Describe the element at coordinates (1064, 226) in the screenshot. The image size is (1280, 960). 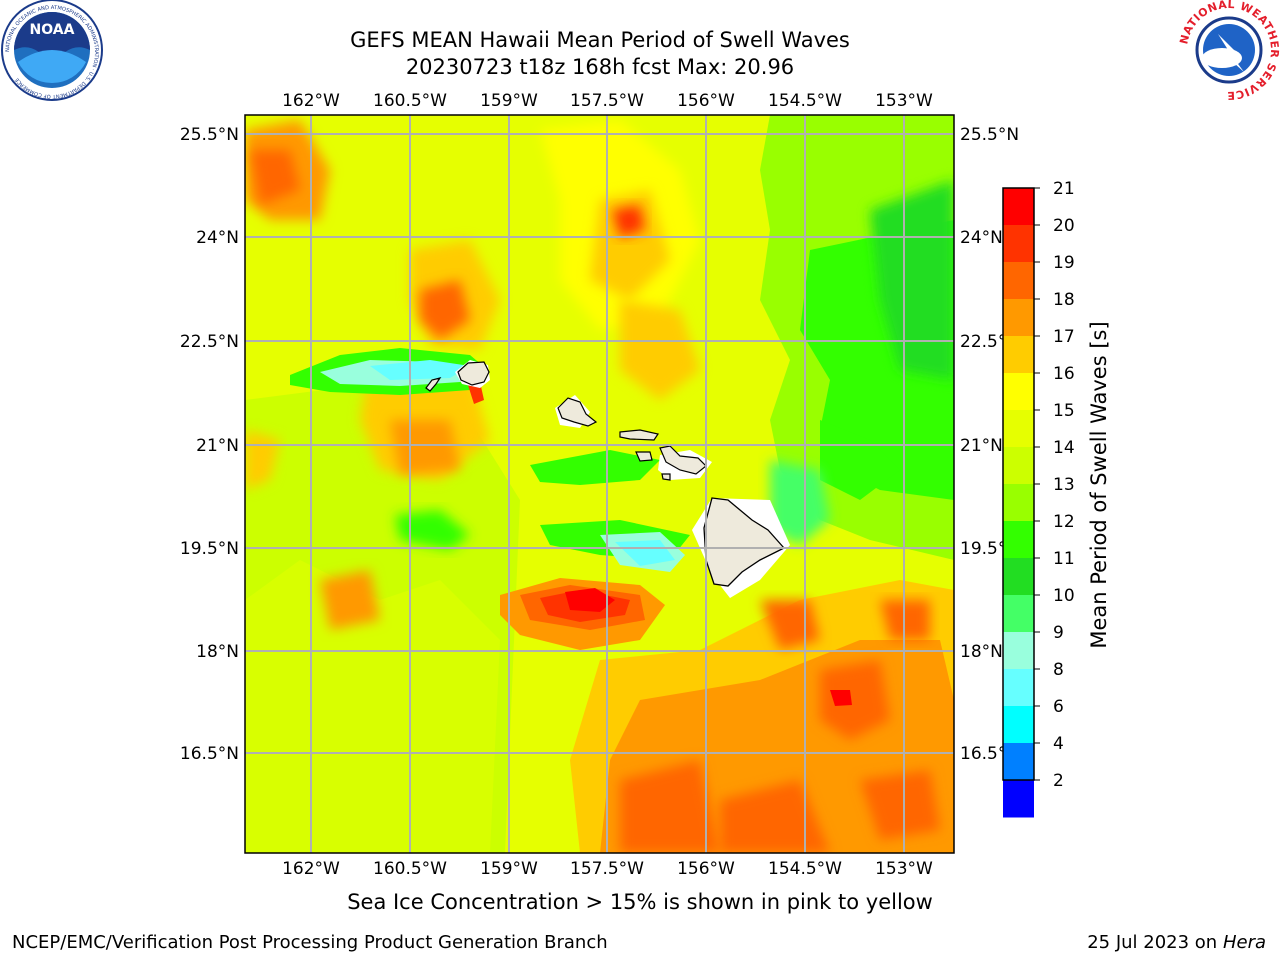
I see `colorbar-tick-label: 20` at that location.